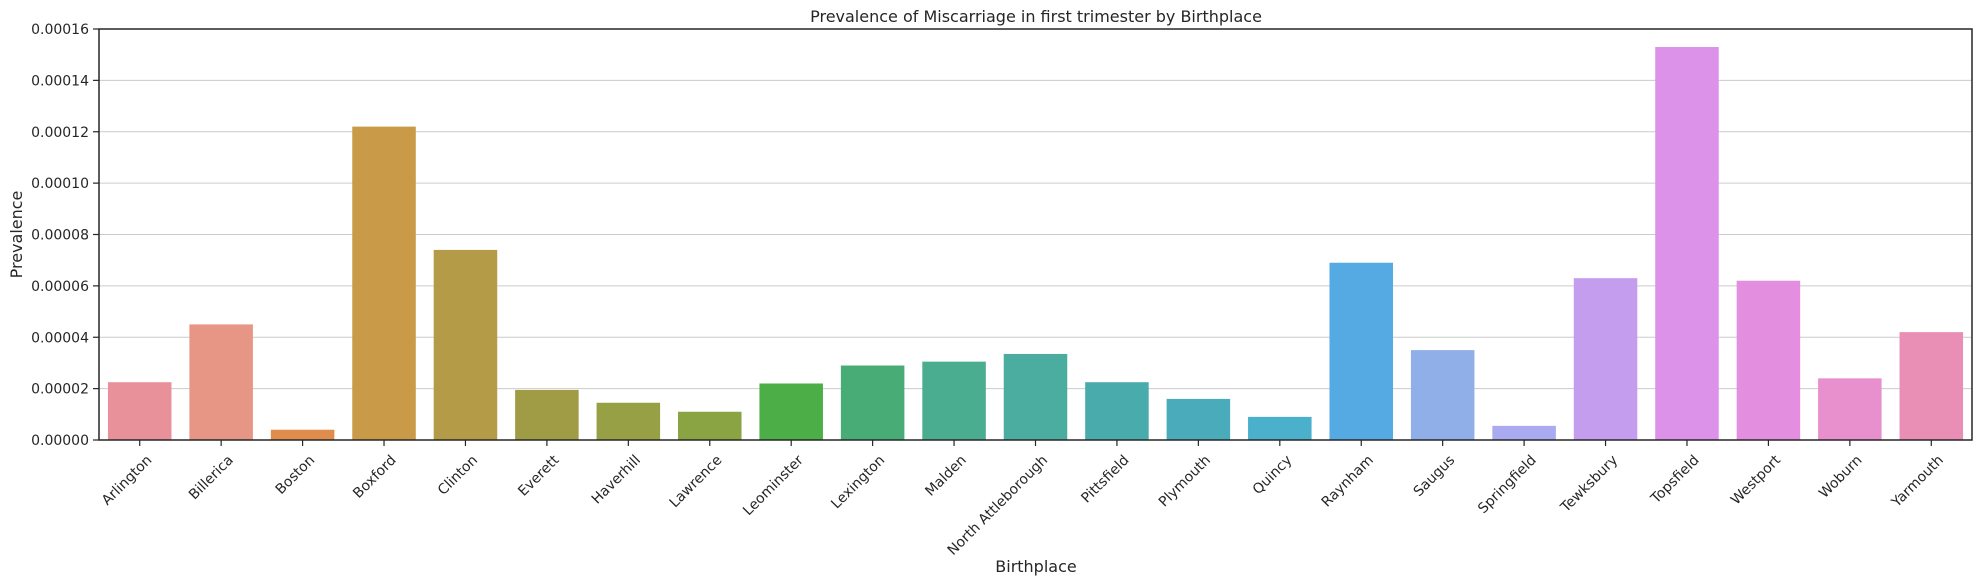 Image resolution: width=1984 pixels, height=584 pixels. What do you see at coordinates (710, 425) in the screenshot?
I see `bar-lawrence` at bounding box center [710, 425].